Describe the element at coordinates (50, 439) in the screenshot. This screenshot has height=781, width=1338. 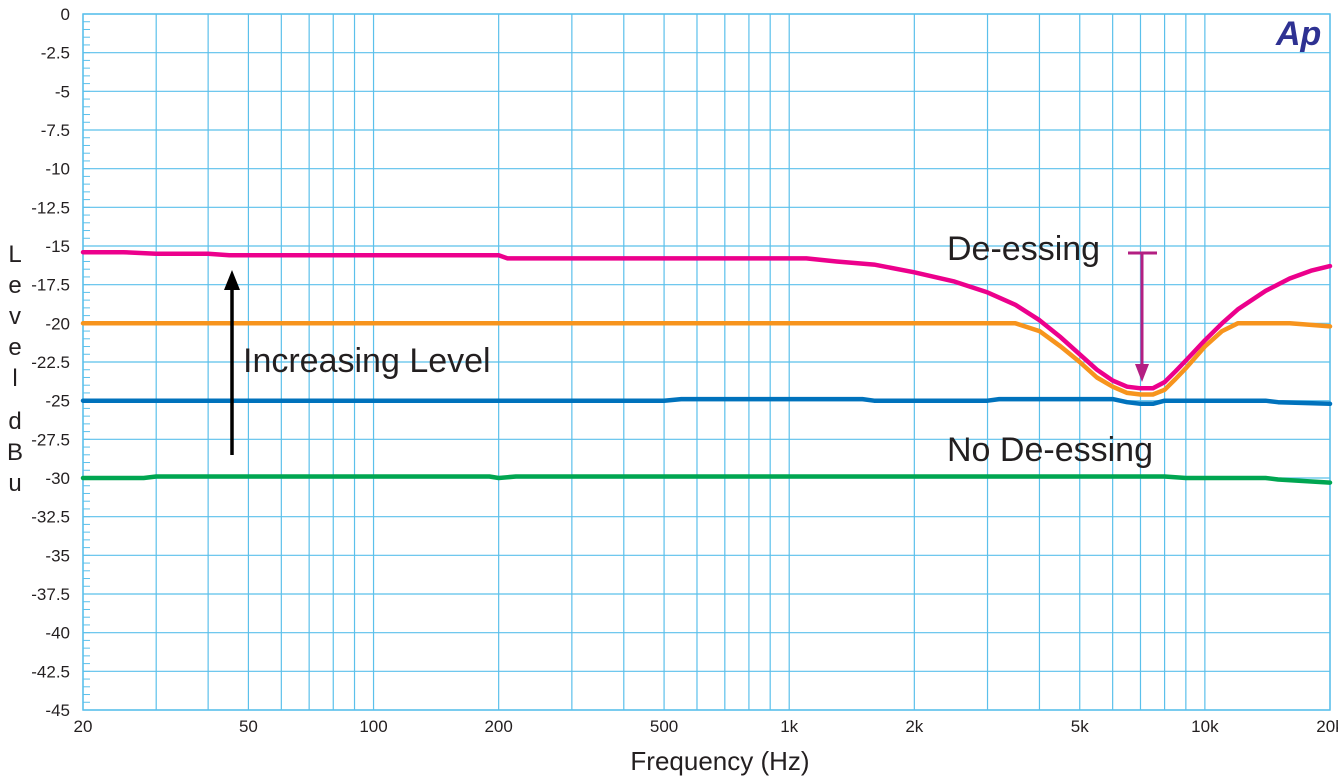
I see `y-tick-label: -27.5` at that location.